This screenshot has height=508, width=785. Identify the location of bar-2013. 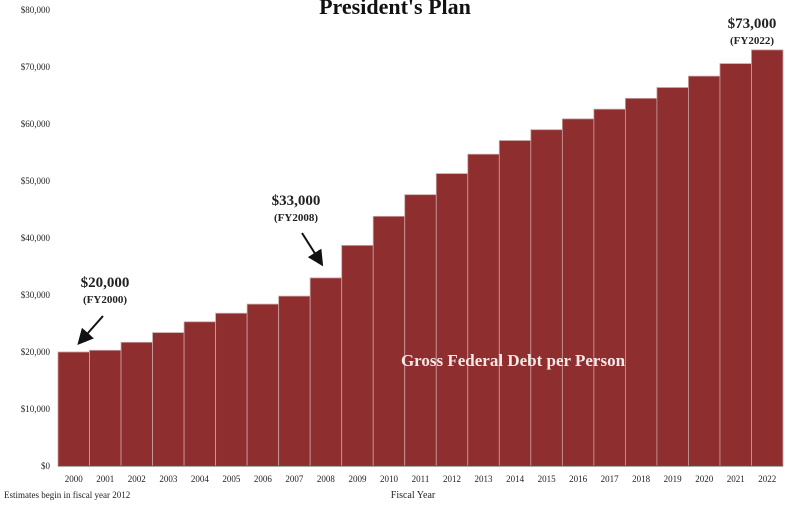
(483, 310).